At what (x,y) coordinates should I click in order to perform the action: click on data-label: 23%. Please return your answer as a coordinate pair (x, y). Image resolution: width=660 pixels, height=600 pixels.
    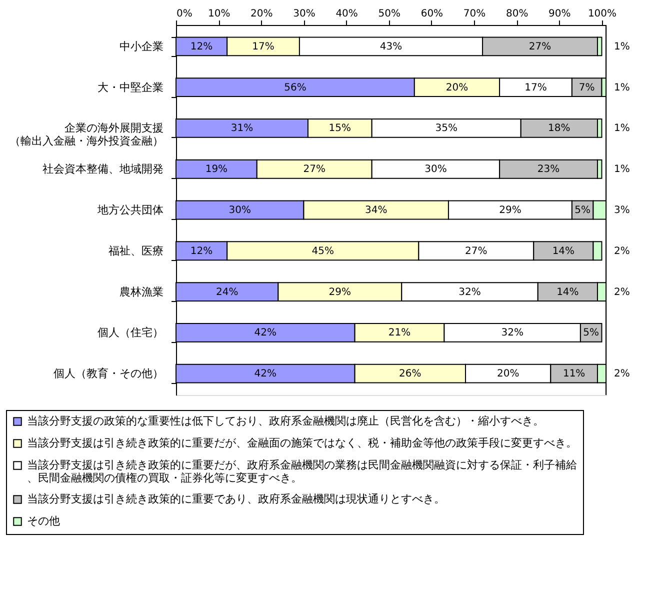
    Looking at the image, I should click on (548, 170).